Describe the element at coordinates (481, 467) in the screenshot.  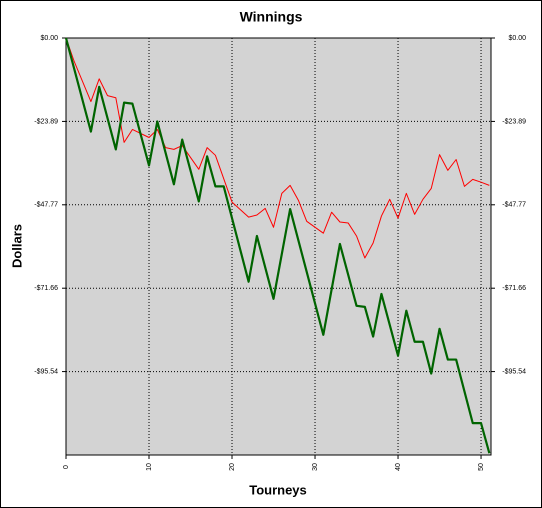
I see `x-tick-label: 50` at that location.